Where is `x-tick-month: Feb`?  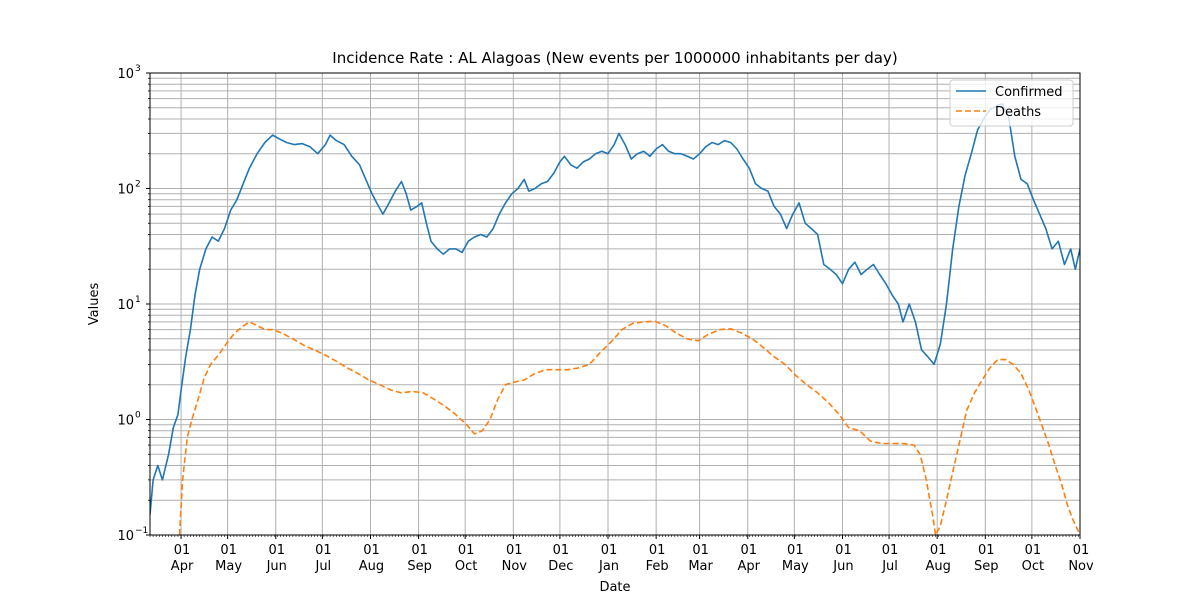 x-tick-month: Feb is located at coordinates (657, 566).